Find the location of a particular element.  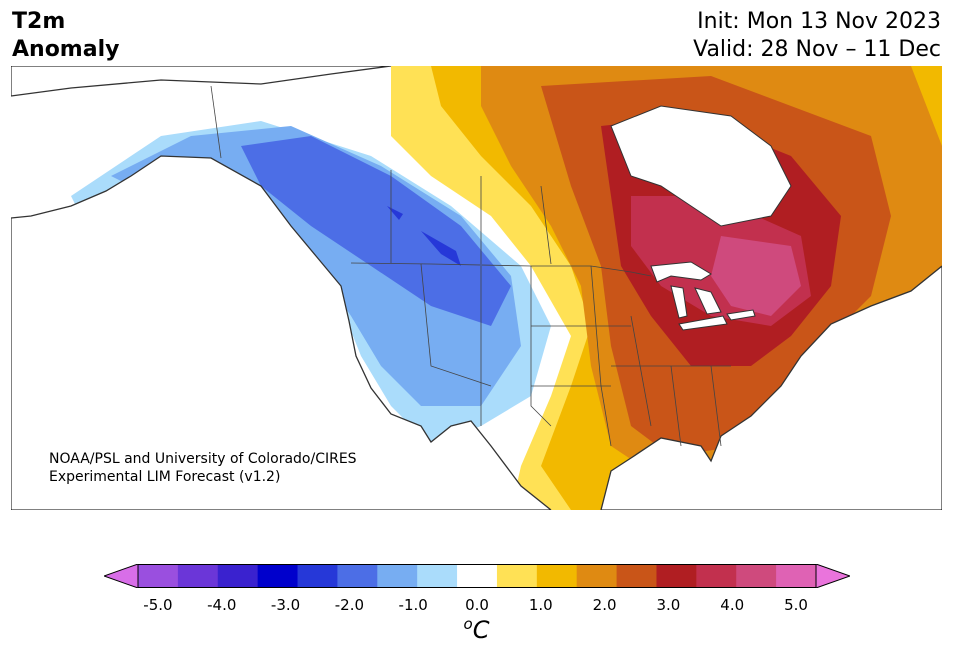

colorbar-tick-label: -2.0 is located at coordinates (349, 605).